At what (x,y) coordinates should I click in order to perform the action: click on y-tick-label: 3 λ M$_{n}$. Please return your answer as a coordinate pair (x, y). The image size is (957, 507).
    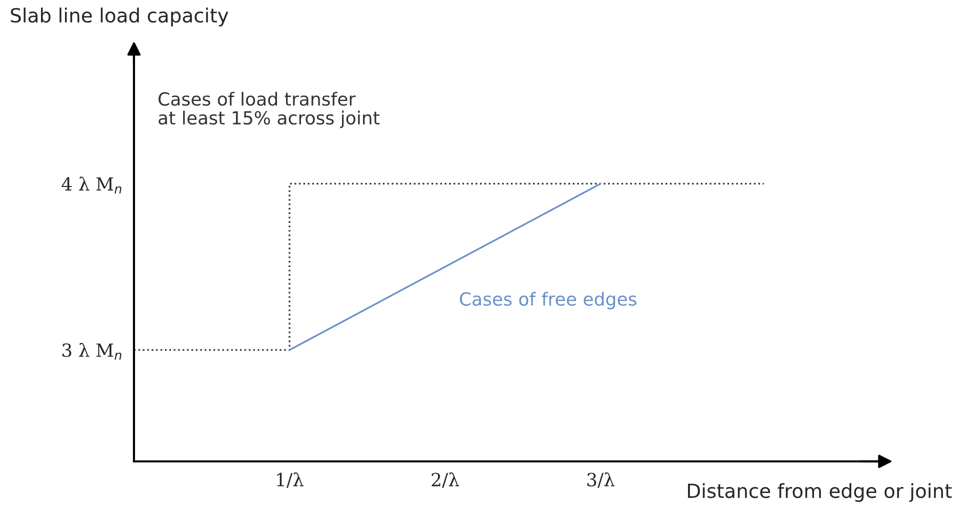
    Looking at the image, I should click on (92, 351).